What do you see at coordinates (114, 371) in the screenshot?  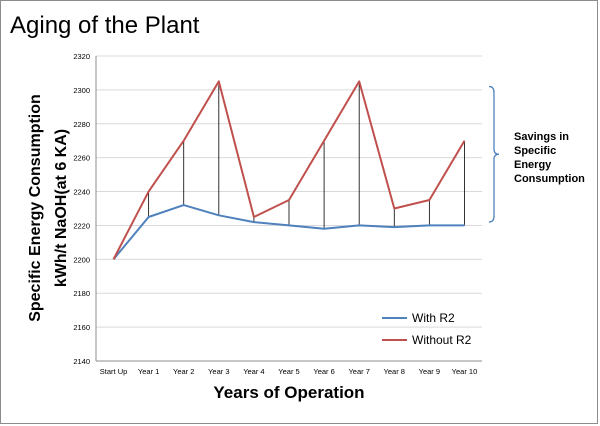 I see `x-tick-label: Start Up` at bounding box center [114, 371].